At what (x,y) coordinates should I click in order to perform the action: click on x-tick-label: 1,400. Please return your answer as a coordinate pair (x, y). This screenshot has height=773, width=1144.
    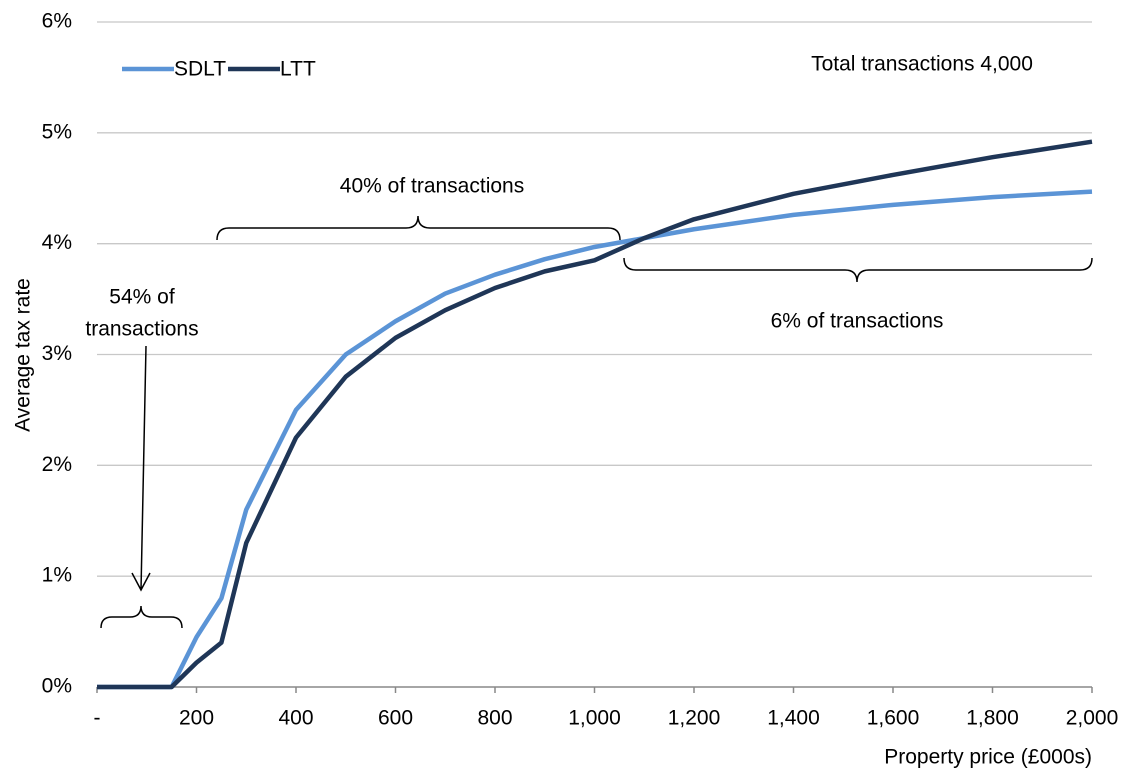
    Looking at the image, I should click on (793, 718).